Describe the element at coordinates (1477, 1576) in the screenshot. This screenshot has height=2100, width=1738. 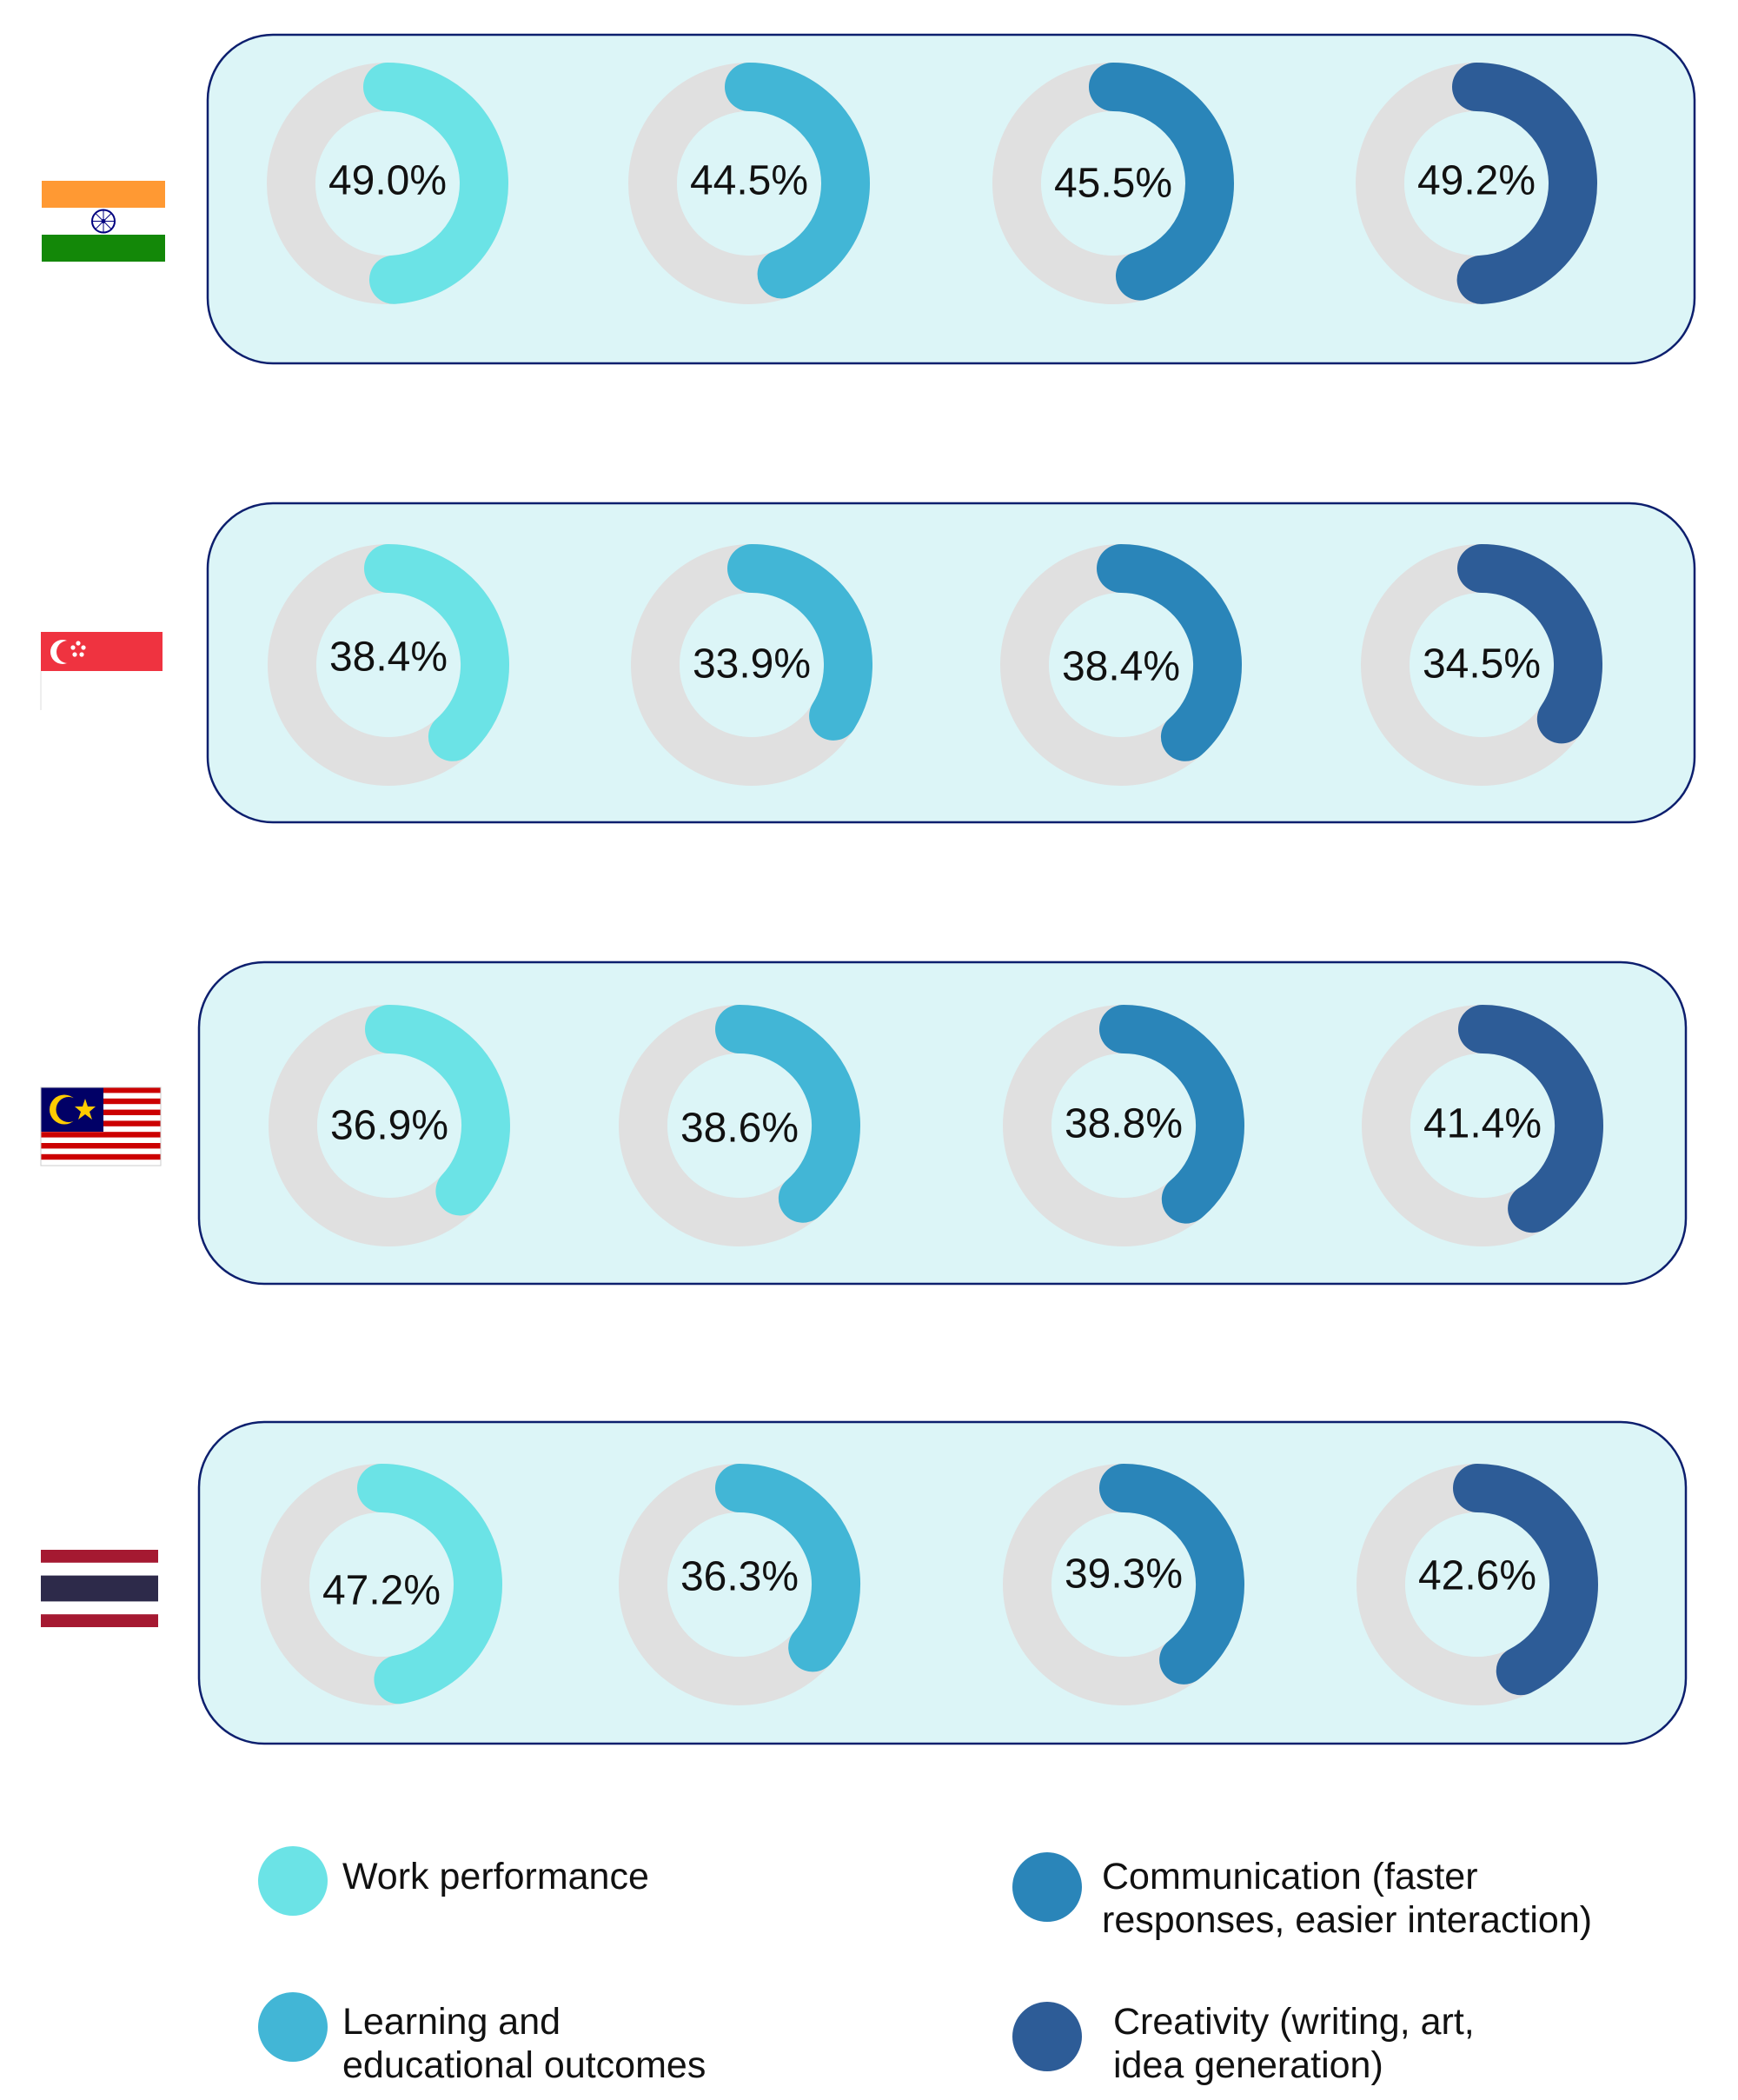
I see `donut-value-label: 42.6%` at that location.